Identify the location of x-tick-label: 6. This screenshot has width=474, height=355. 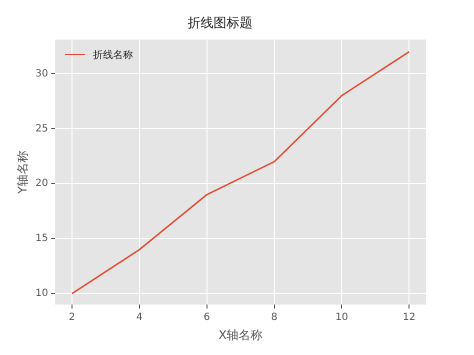
(207, 318).